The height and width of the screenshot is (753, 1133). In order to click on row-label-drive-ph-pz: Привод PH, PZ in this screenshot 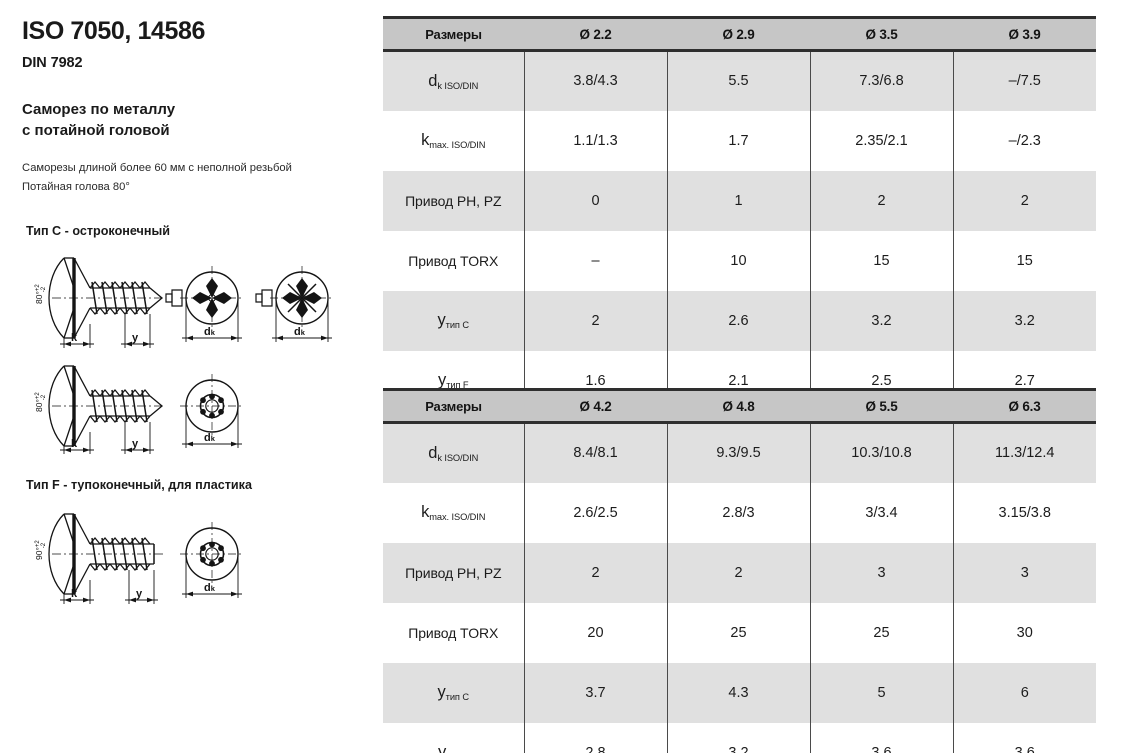, I will do `click(454, 200)`.